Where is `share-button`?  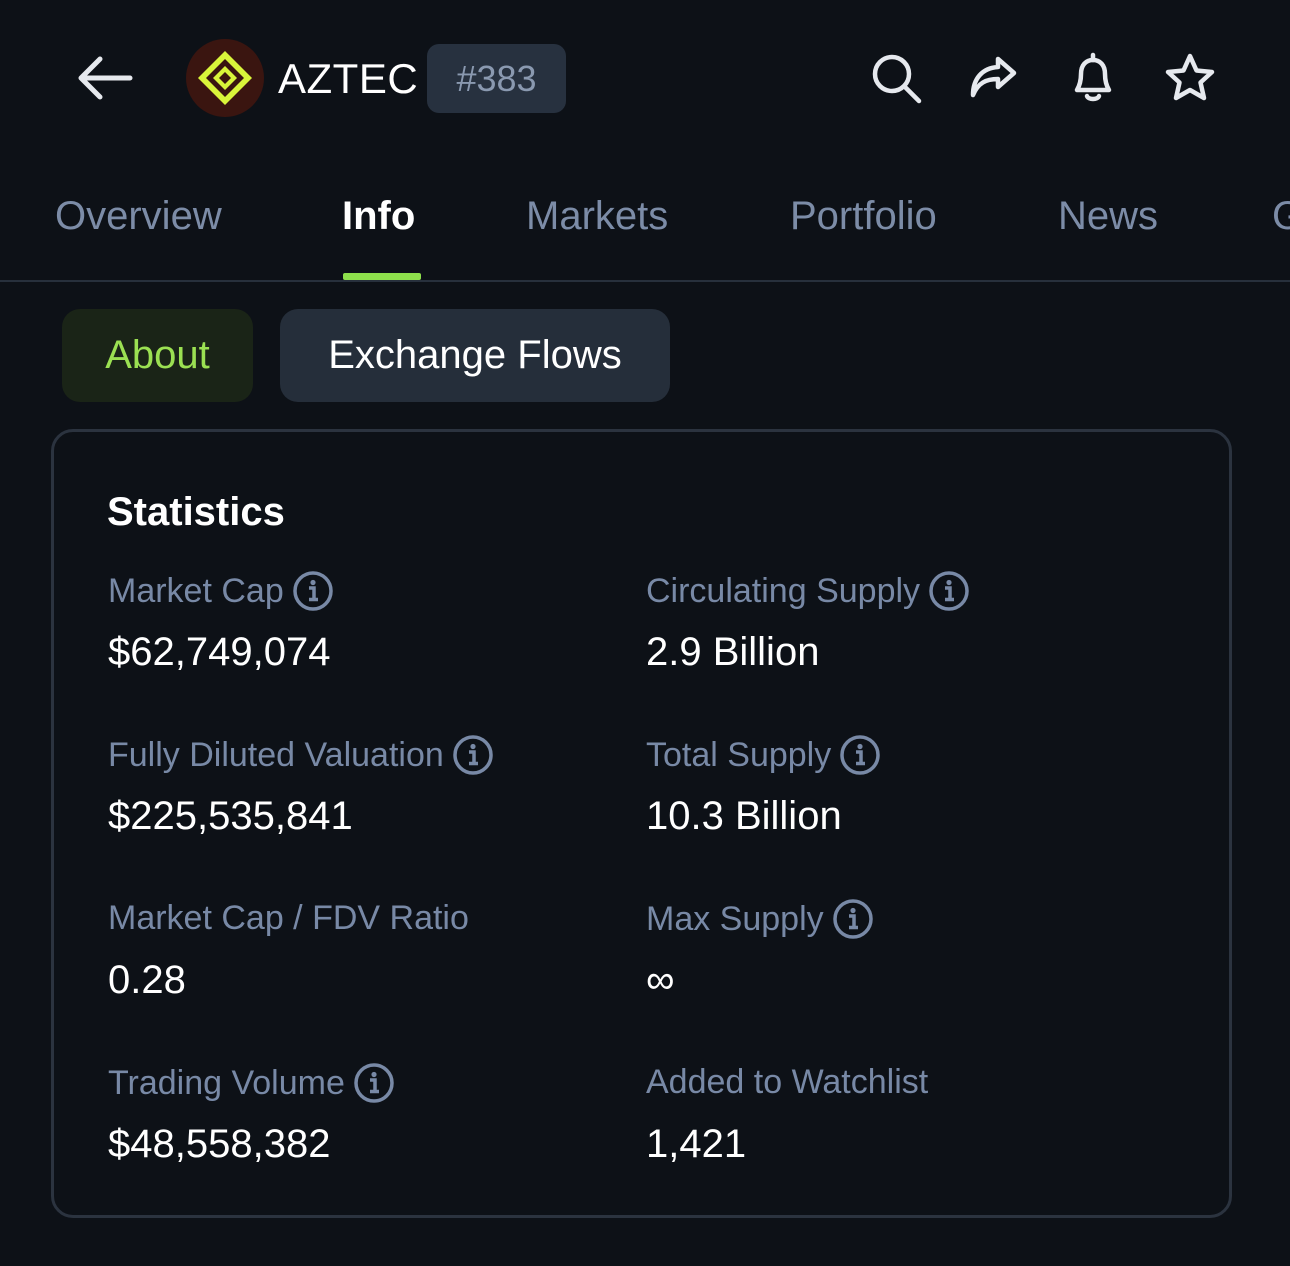 share-button is located at coordinates (993, 78).